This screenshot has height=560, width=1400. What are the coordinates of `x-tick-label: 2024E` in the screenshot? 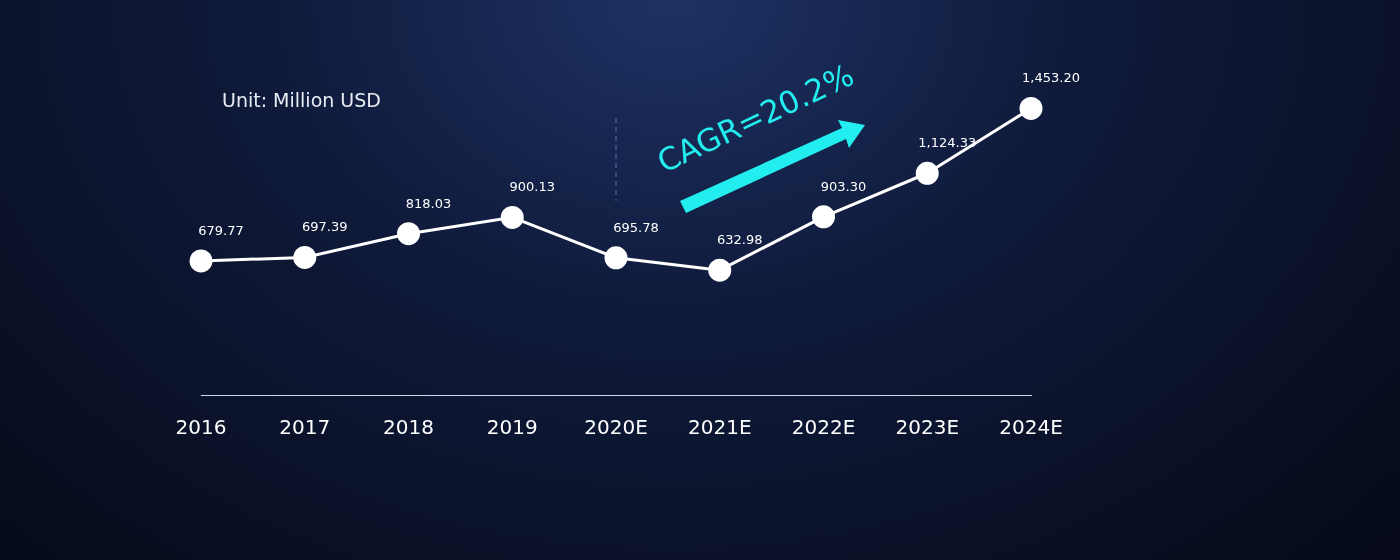 It's located at (1031, 427).